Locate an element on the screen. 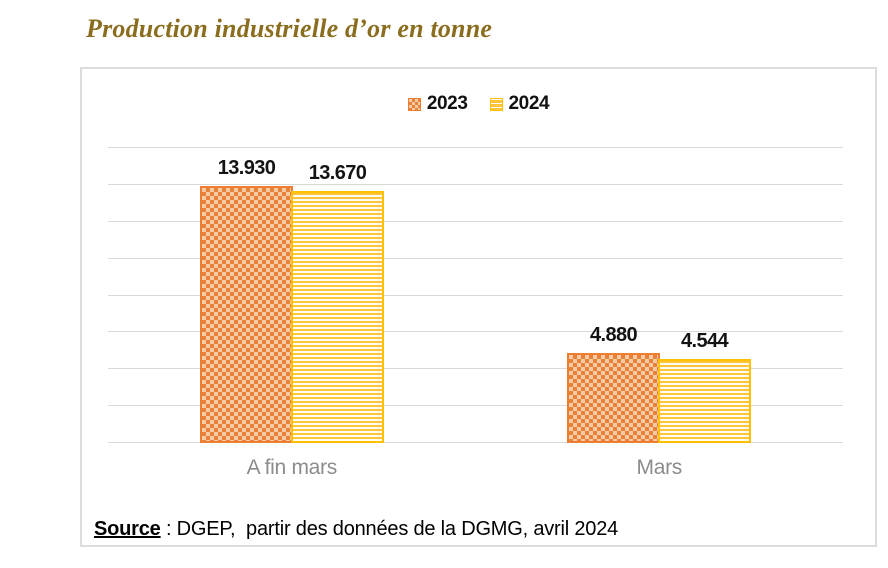 The width and height of the screenshot is (888, 568). legend-item-2023: 2023 is located at coordinates (437, 104).